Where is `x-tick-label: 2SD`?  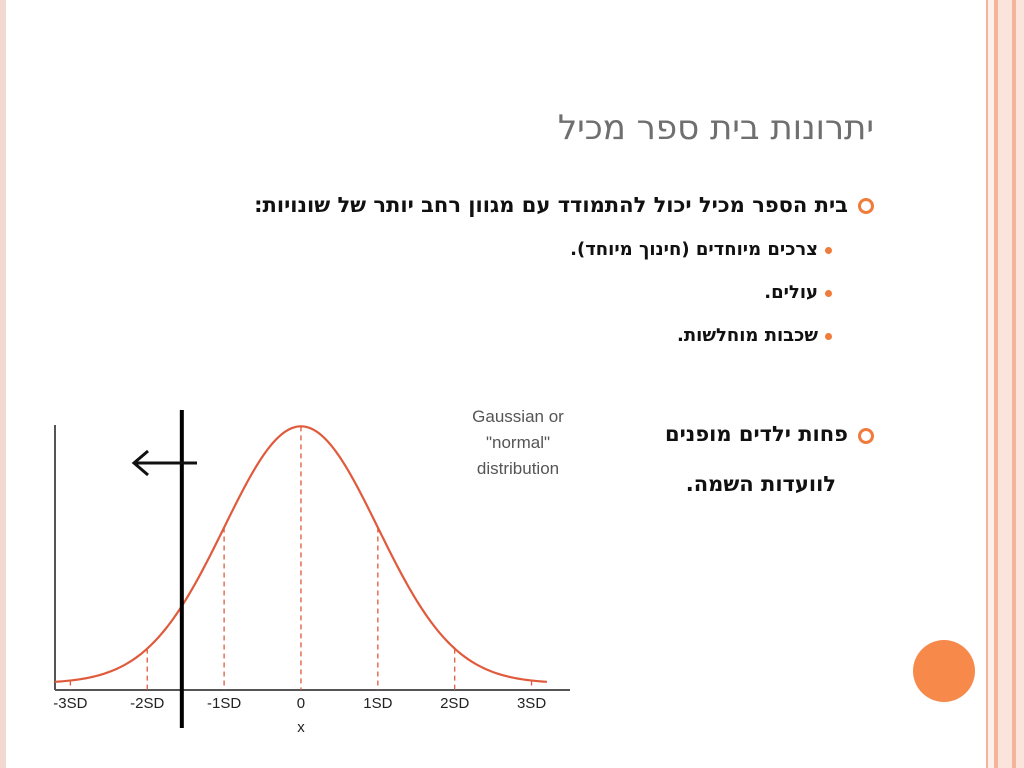
x-tick-label: 2SD is located at coordinates (454, 703).